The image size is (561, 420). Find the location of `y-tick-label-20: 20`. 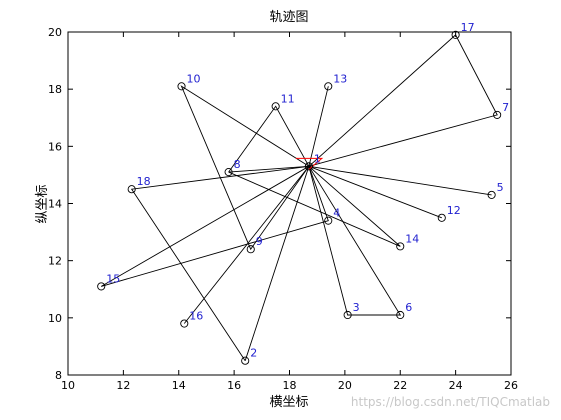

y-tick-label-20: 20 is located at coordinates (55, 32).